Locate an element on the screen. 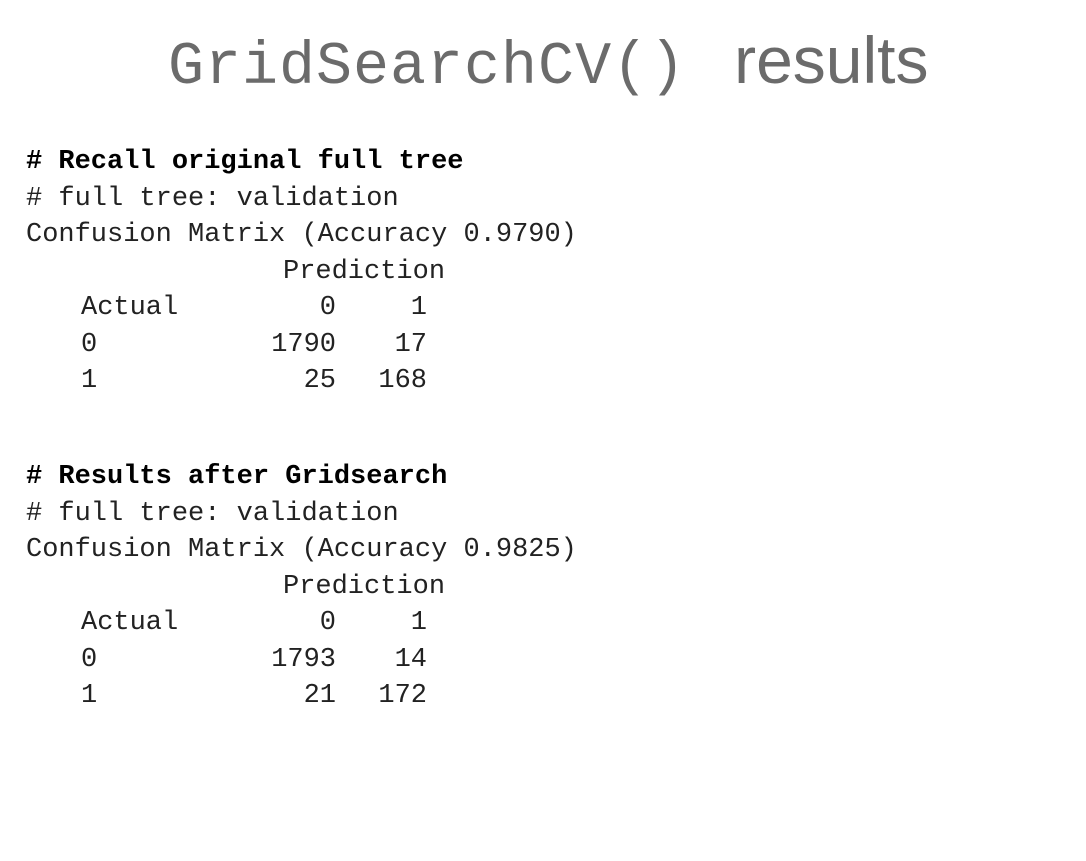  matrix-row: 1 25 168 is located at coordinates (376, 381).